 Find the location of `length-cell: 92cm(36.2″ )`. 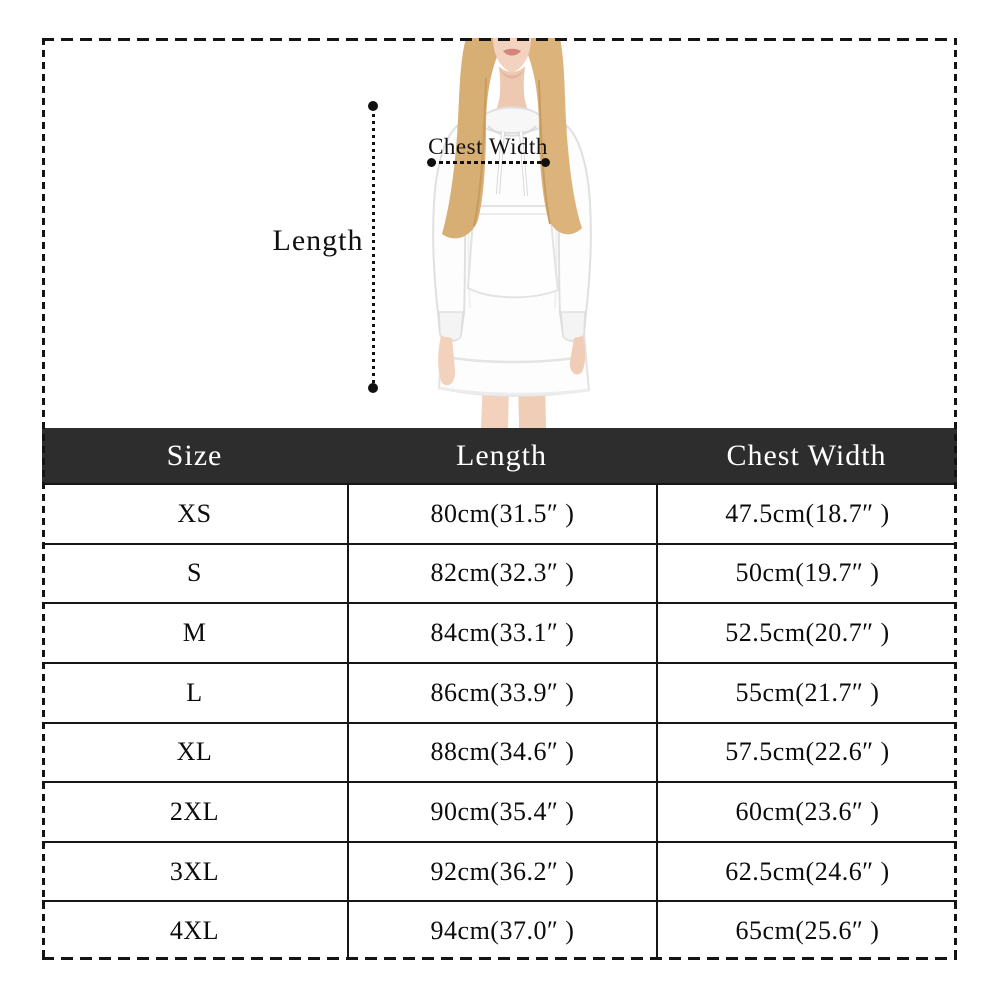

length-cell: 92cm(36.2″ ) is located at coordinates (501, 871).